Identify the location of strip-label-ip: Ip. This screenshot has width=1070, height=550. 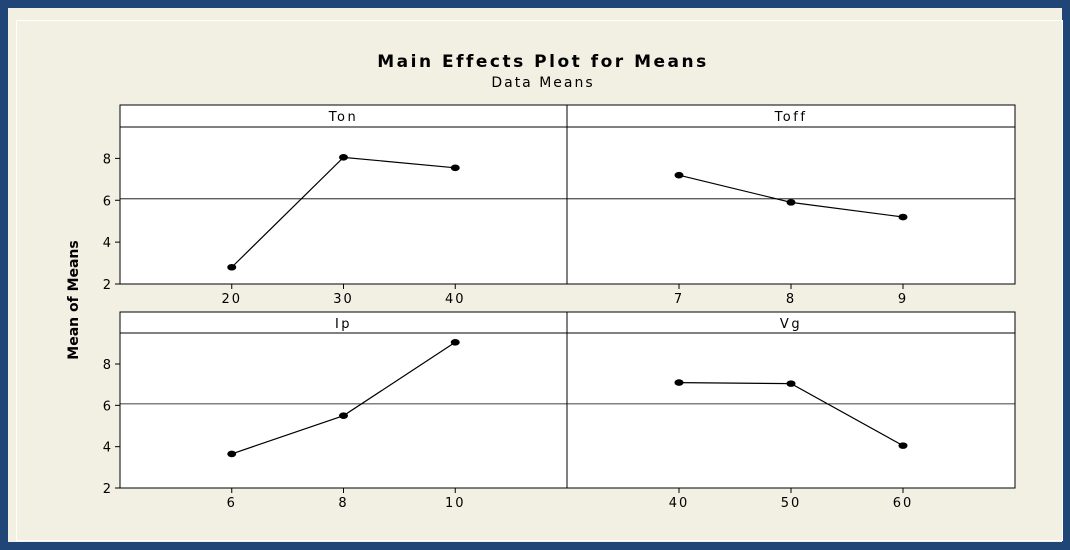
(343, 324).